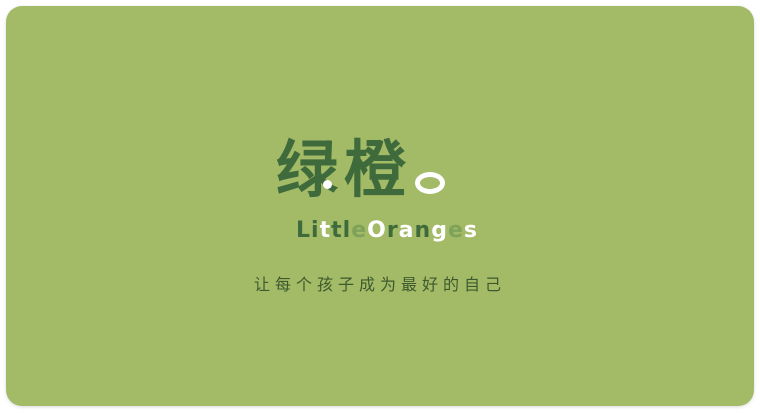 Image resolution: width=760 pixels, height=414 pixels. Describe the element at coordinates (379, 284) in the screenshot. I see `tagline: 让每个孩子成为最好的自己` at that location.